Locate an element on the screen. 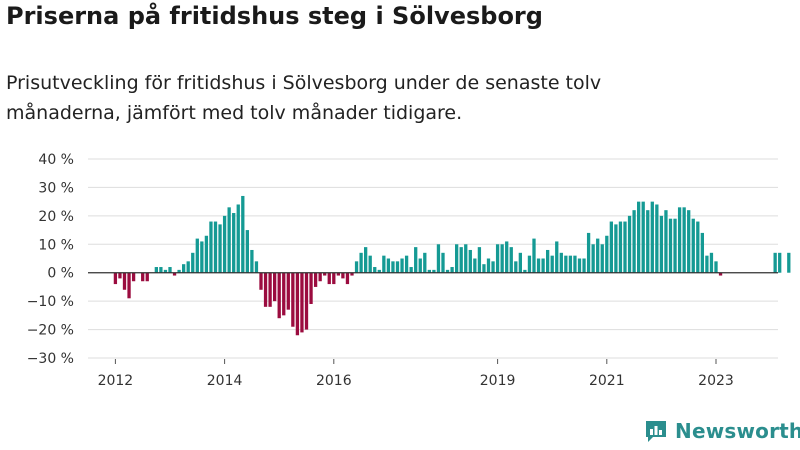 This screenshot has height=450, width=800. y-tick-label: 10 % is located at coordinates (56, 245).